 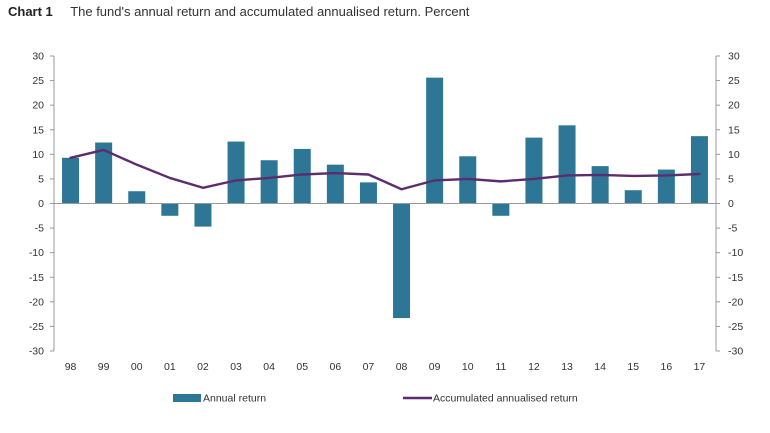 I want to click on left-y-tick-label: -30, so click(x=36, y=352).